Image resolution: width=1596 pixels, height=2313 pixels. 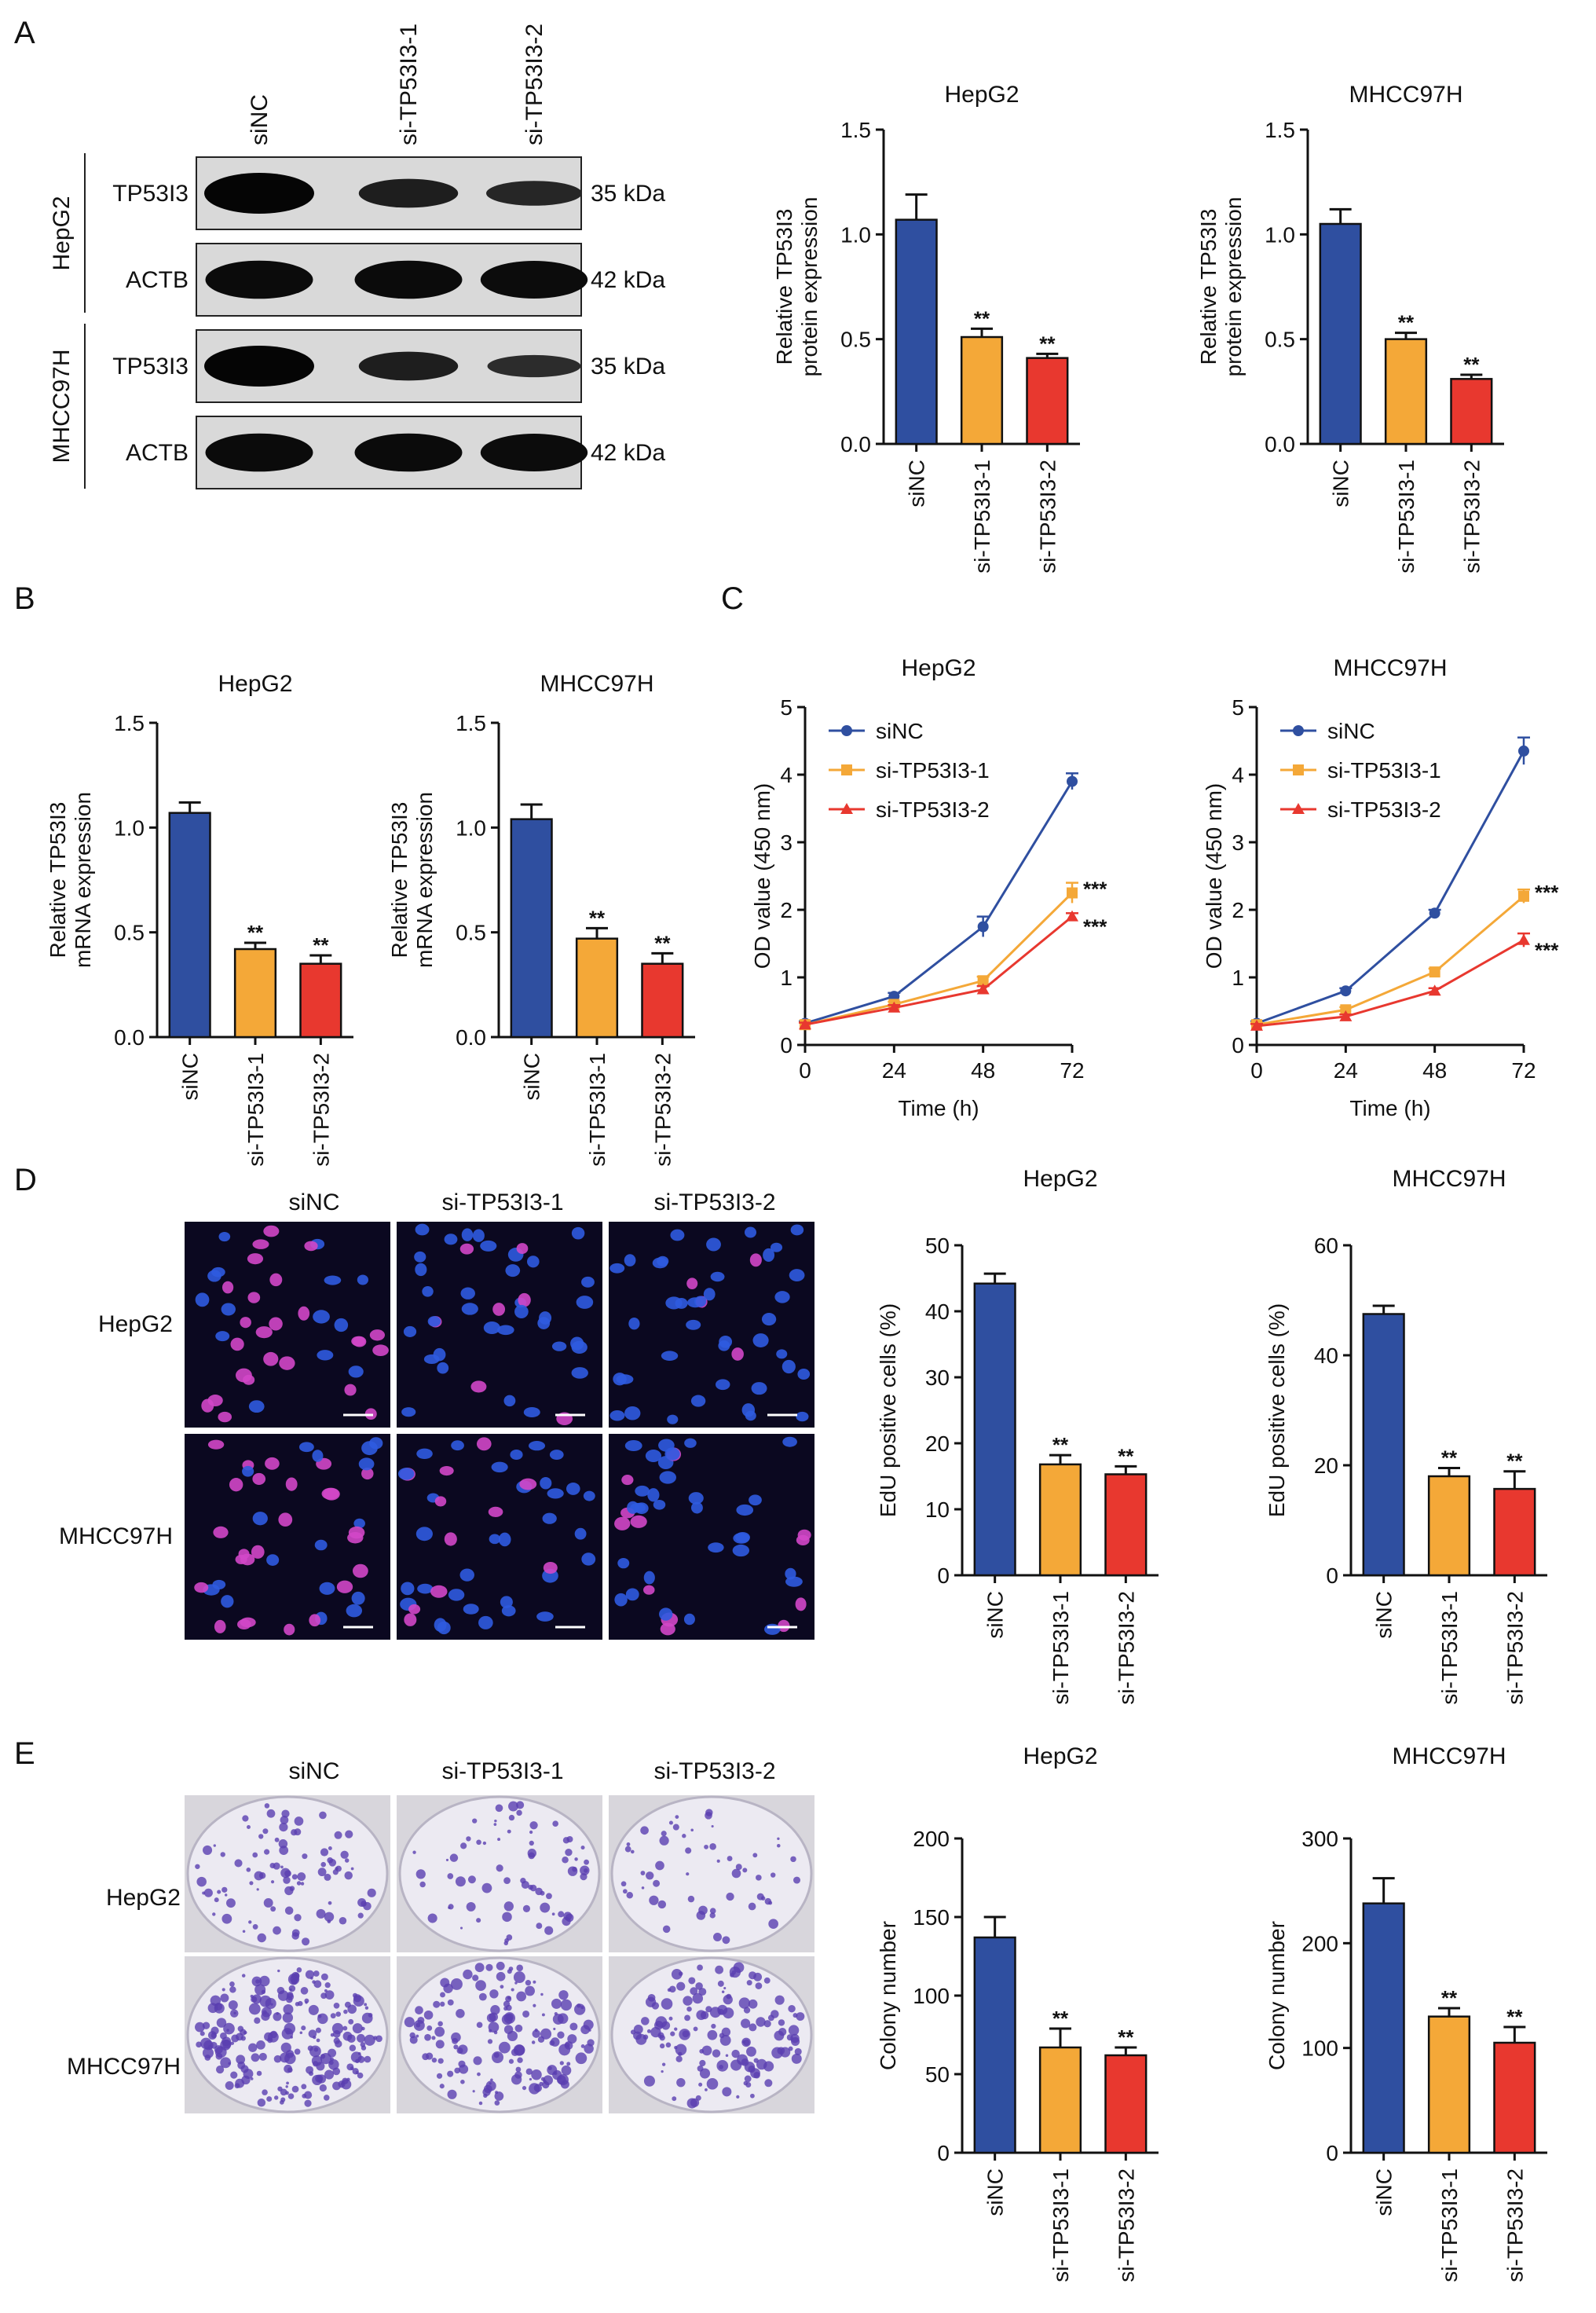 What do you see at coordinates (1326, 1465) in the screenshot?
I see `y-tick-label: 20` at bounding box center [1326, 1465].